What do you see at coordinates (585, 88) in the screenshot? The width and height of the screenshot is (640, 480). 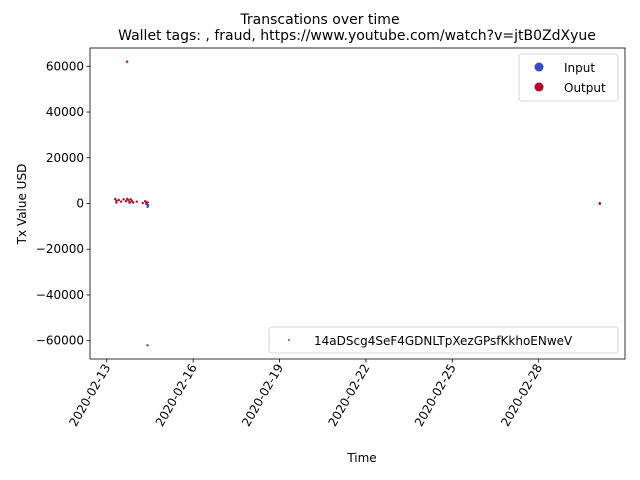 I see `legend-output-label: Output` at bounding box center [585, 88].